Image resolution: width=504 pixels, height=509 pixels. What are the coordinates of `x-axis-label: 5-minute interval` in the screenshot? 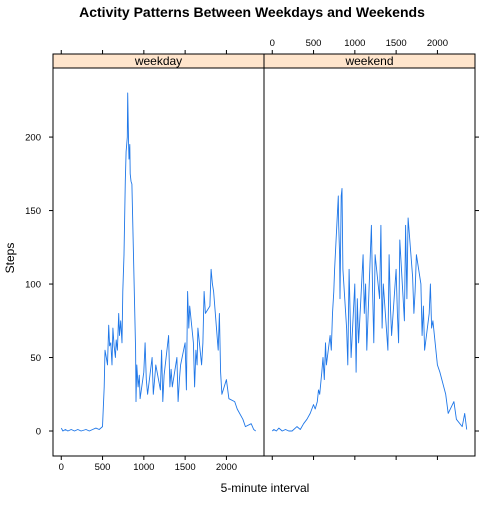 It's located at (265, 488).